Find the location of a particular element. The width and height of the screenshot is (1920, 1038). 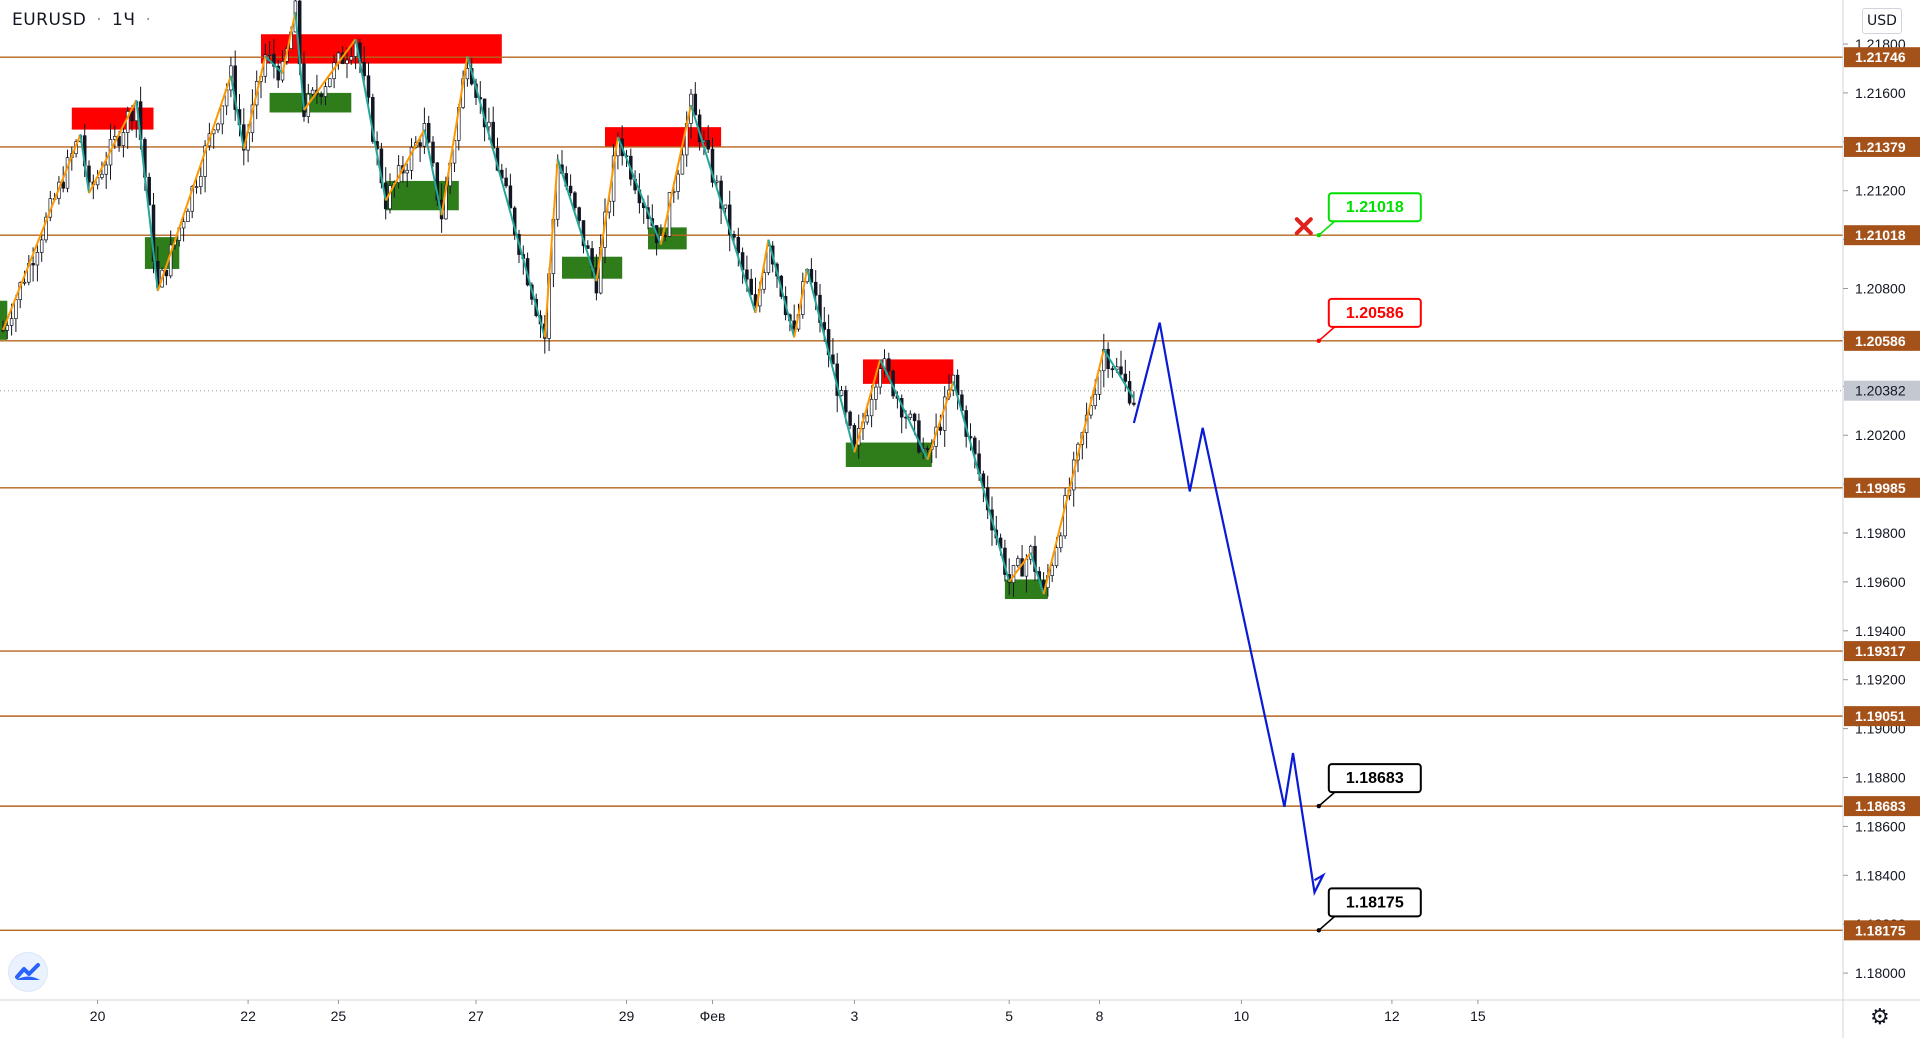

interval-label: 1Ч is located at coordinates (124, 20).